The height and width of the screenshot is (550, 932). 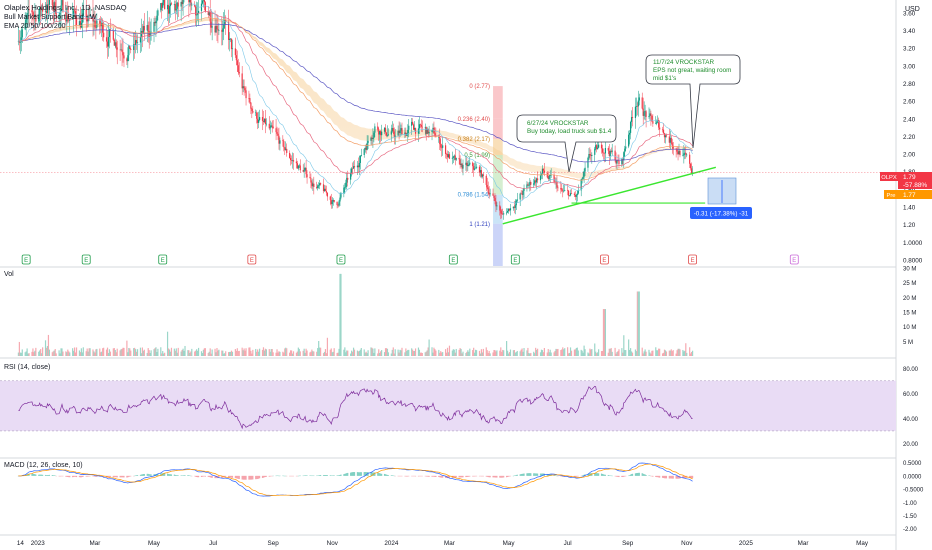 I want to click on earnings-marker: E, so click(x=515, y=259).